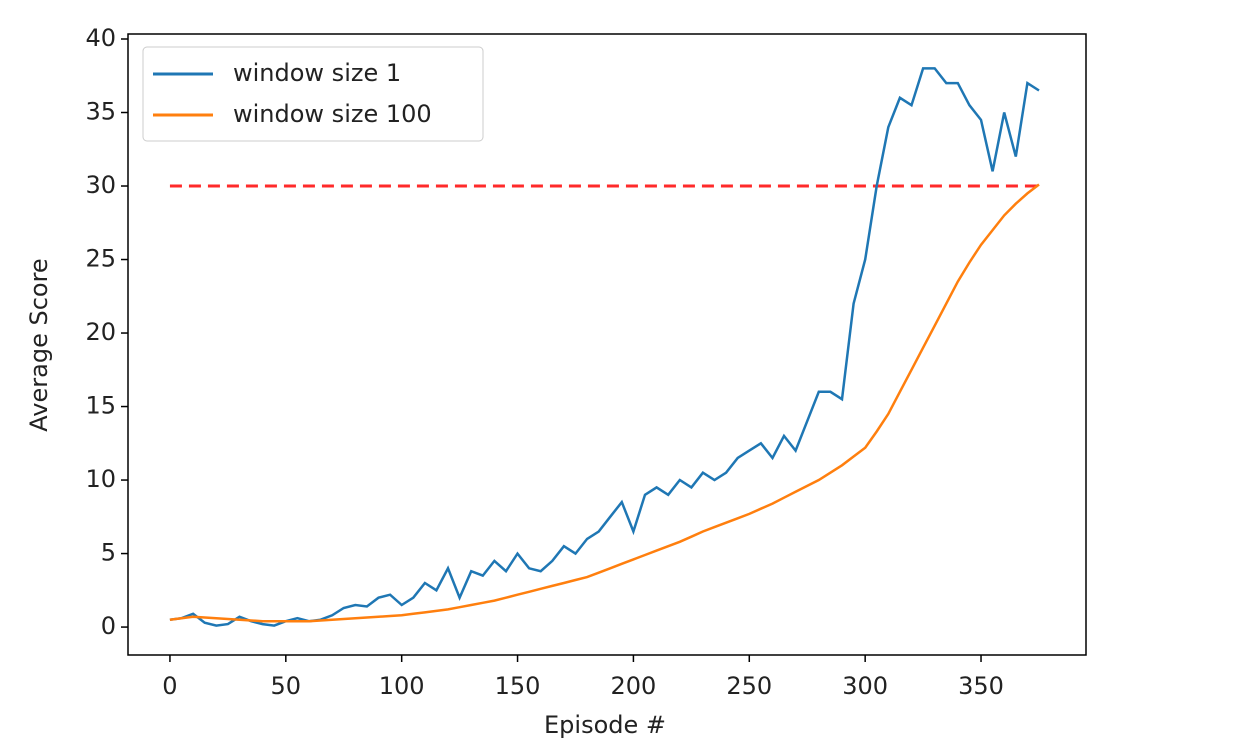 This screenshot has height=754, width=1247. Describe the element at coordinates (169, 686) in the screenshot. I see `x-tick-label: 0` at that location.